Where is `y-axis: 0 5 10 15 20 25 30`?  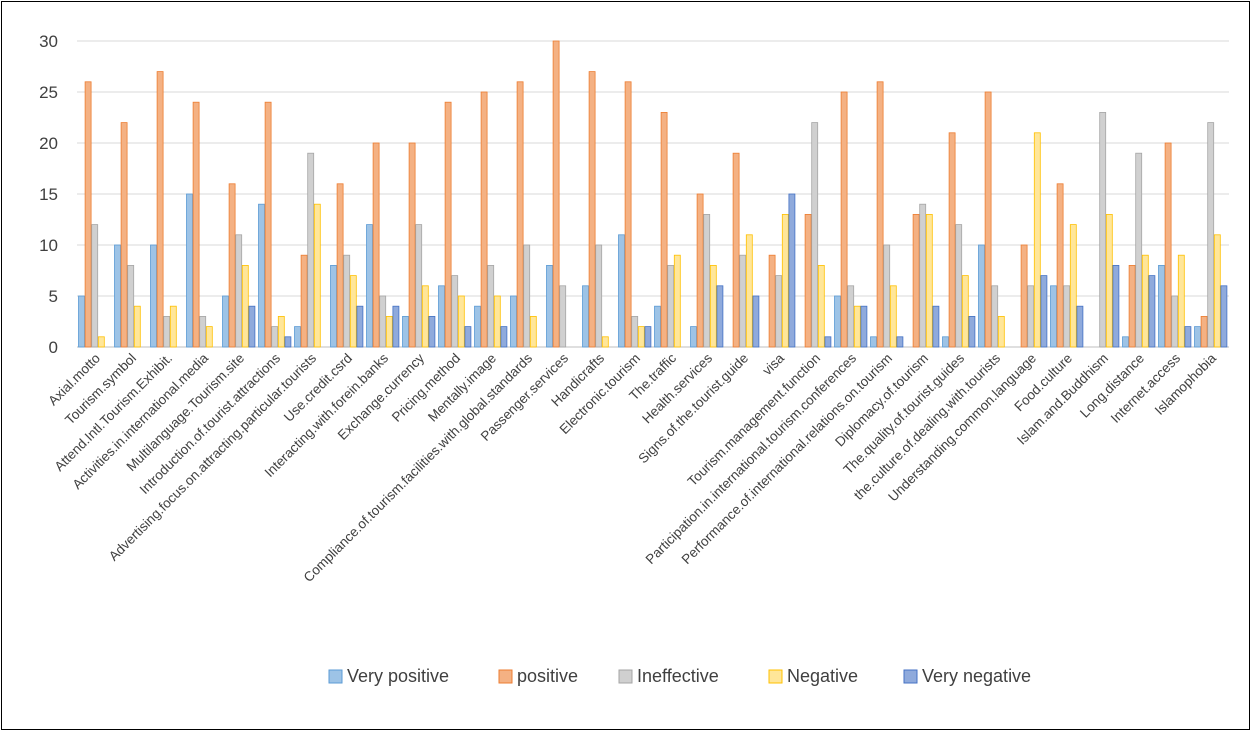
y-axis: 0 5 10 15 20 25 30 is located at coordinates (48, 194).